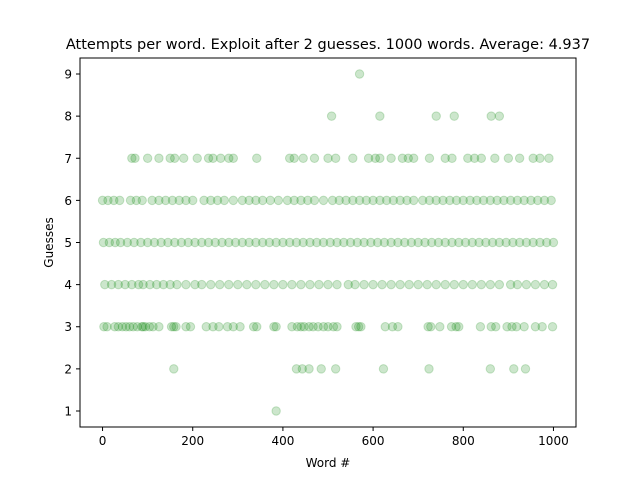  I want to click on x-tick-label: 200, so click(192, 441).